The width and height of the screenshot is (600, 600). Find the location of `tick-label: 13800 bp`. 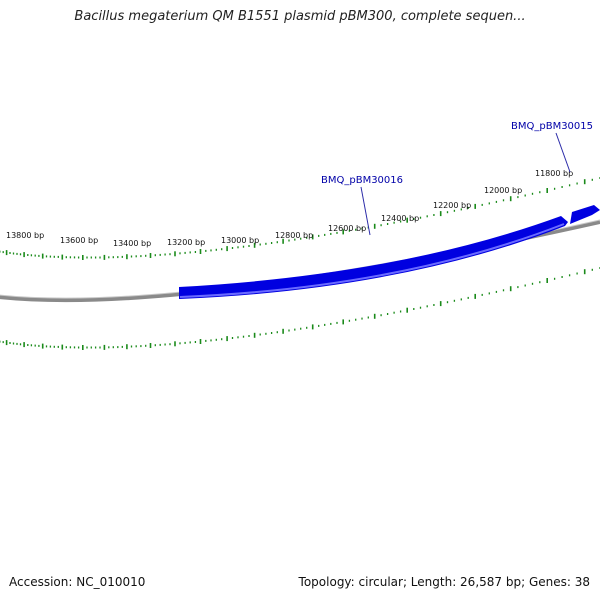

tick-label: 13800 bp is located at coordinates (25, 235).